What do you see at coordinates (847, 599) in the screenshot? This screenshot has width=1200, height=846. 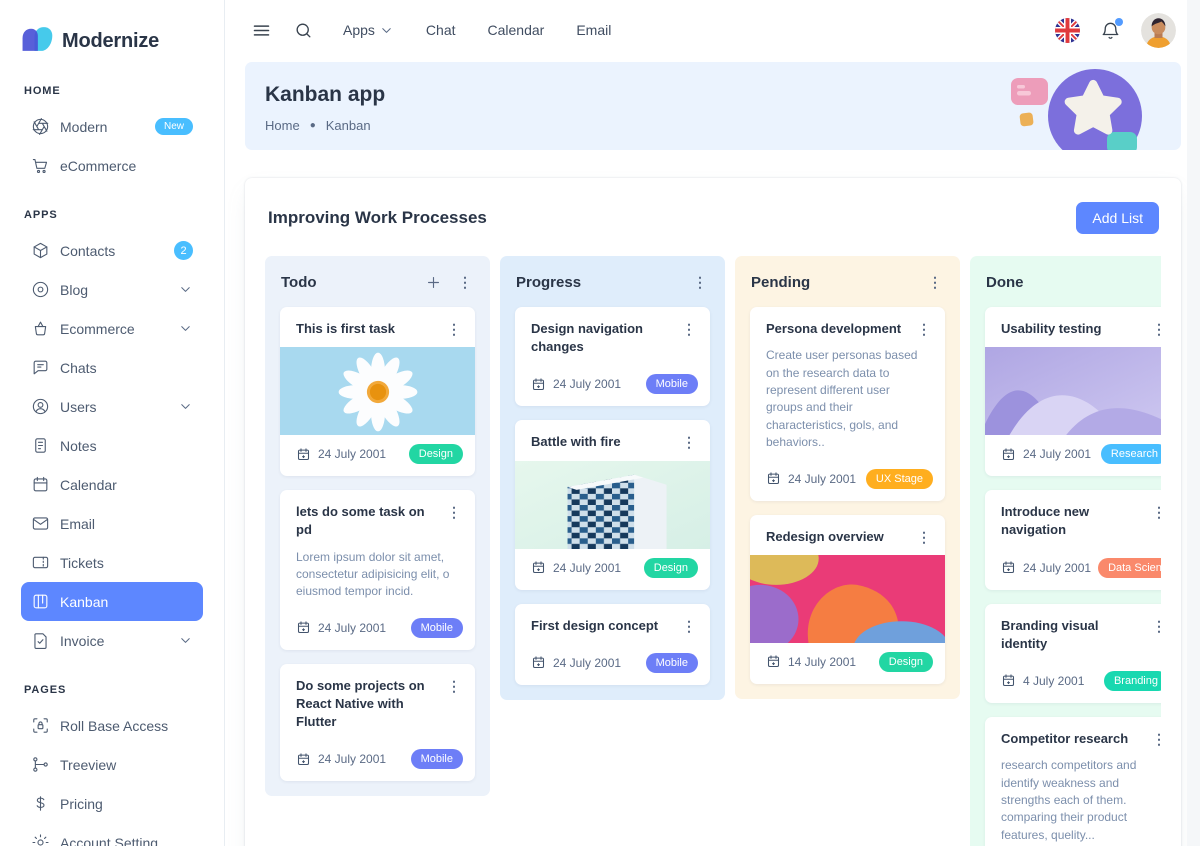 I see `kanban-card: Redesign overview ⋮ 14 July 2001 Design` at bounding box center [847, 599].